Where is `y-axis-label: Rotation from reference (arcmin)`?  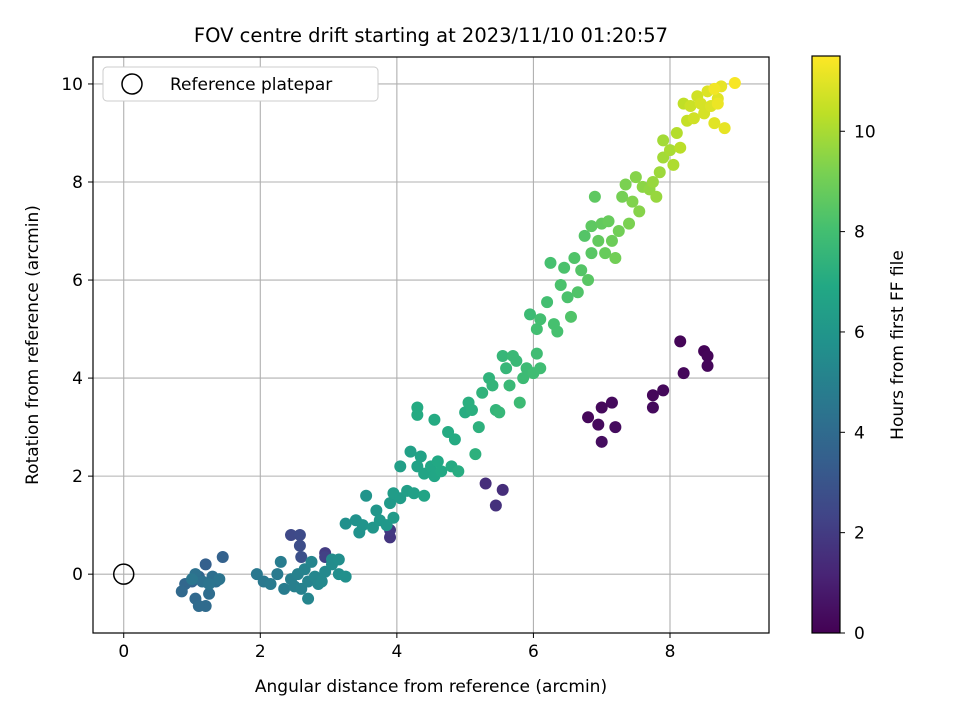 y-axis-label: Rotation from reference (arcmin) is located at coordinates (33, 345).